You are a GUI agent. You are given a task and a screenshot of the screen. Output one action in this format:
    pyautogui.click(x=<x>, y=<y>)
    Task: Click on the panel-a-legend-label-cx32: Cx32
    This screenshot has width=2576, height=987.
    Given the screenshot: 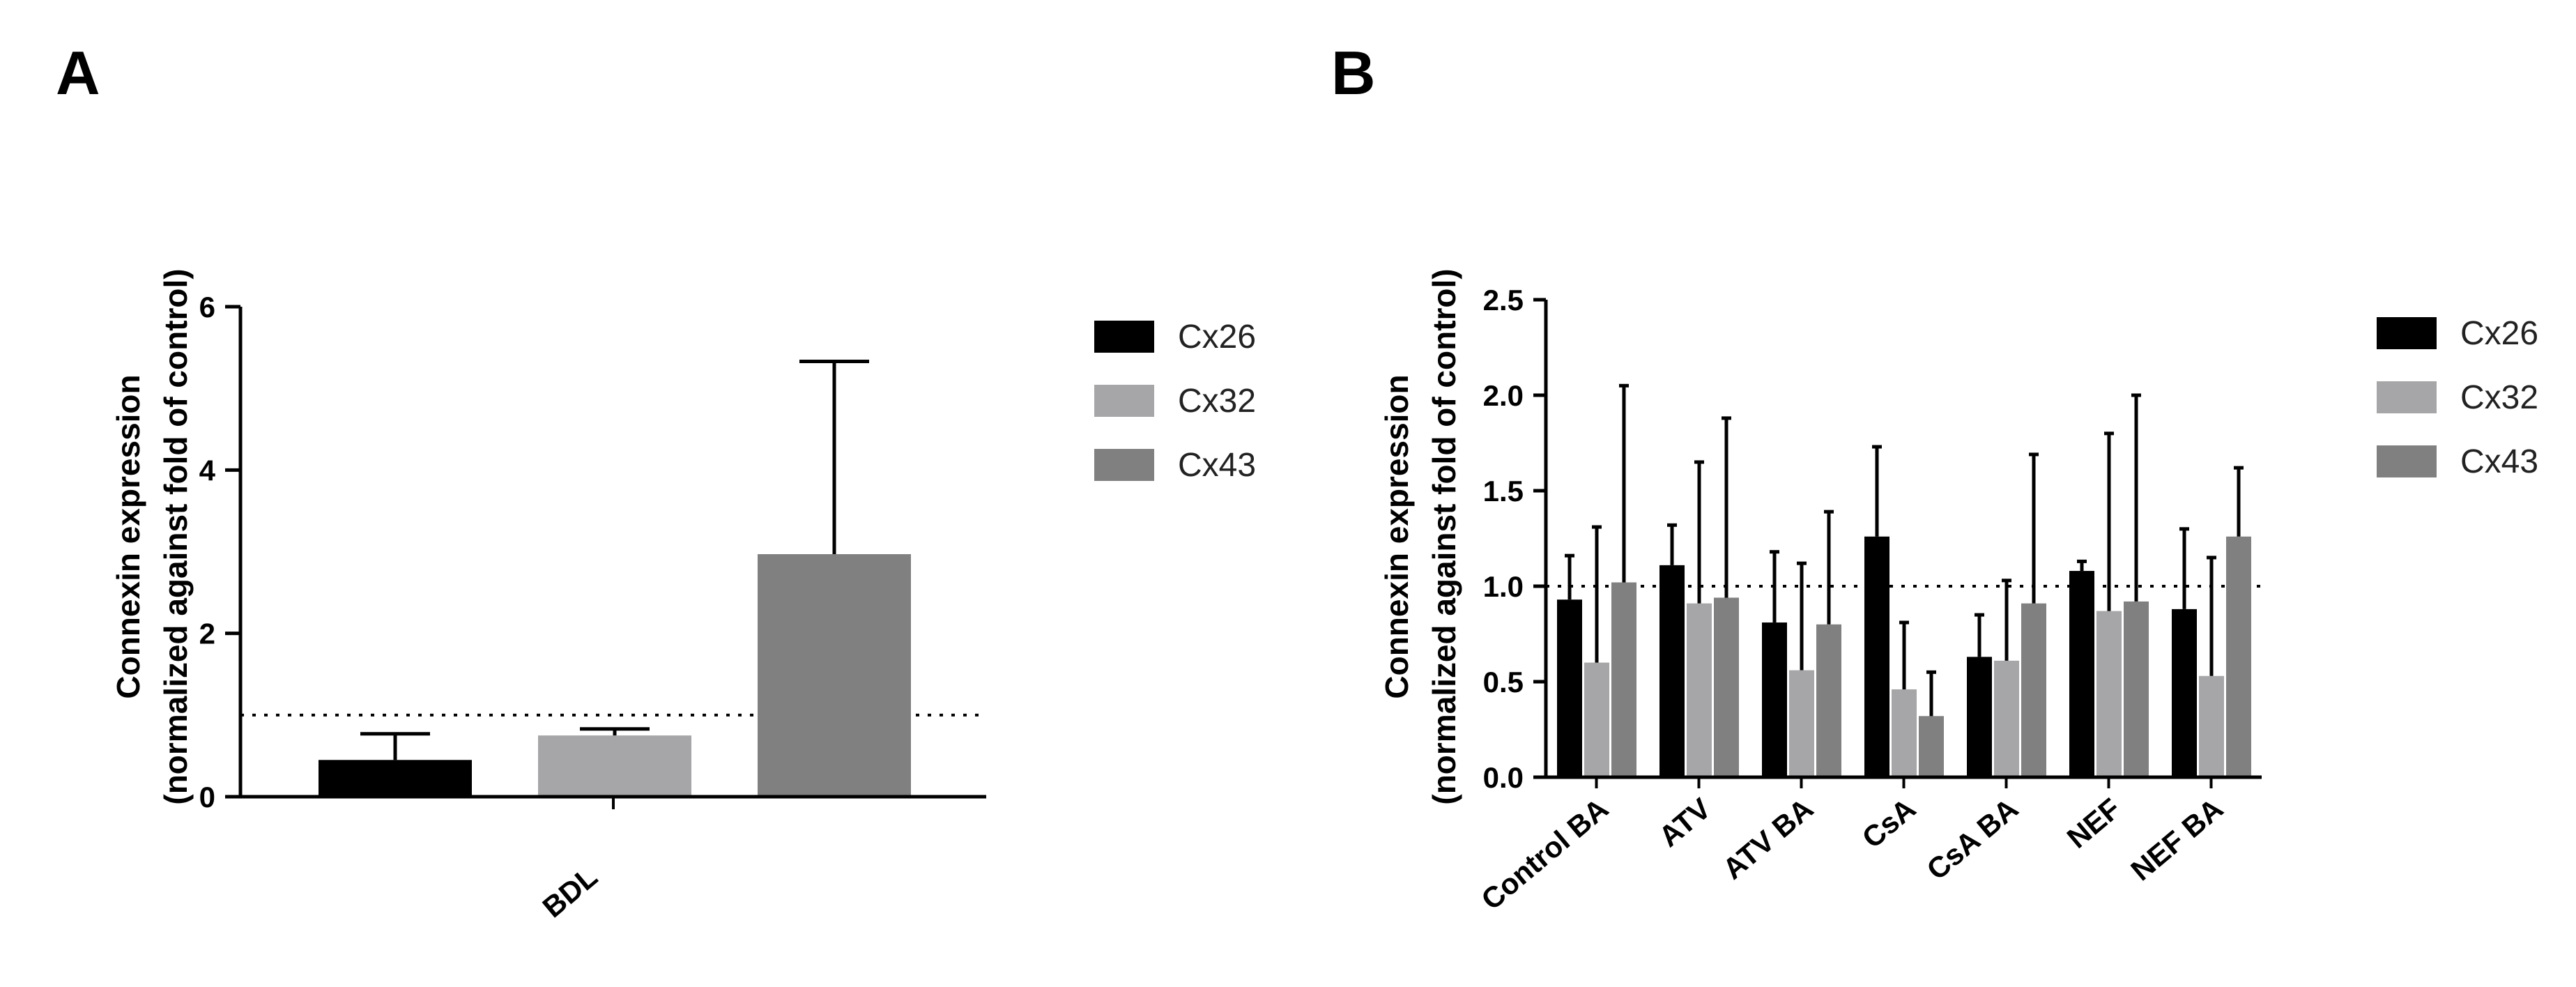 What is the action you would take?
    pyautogui.click(x=1217, y=401)
    